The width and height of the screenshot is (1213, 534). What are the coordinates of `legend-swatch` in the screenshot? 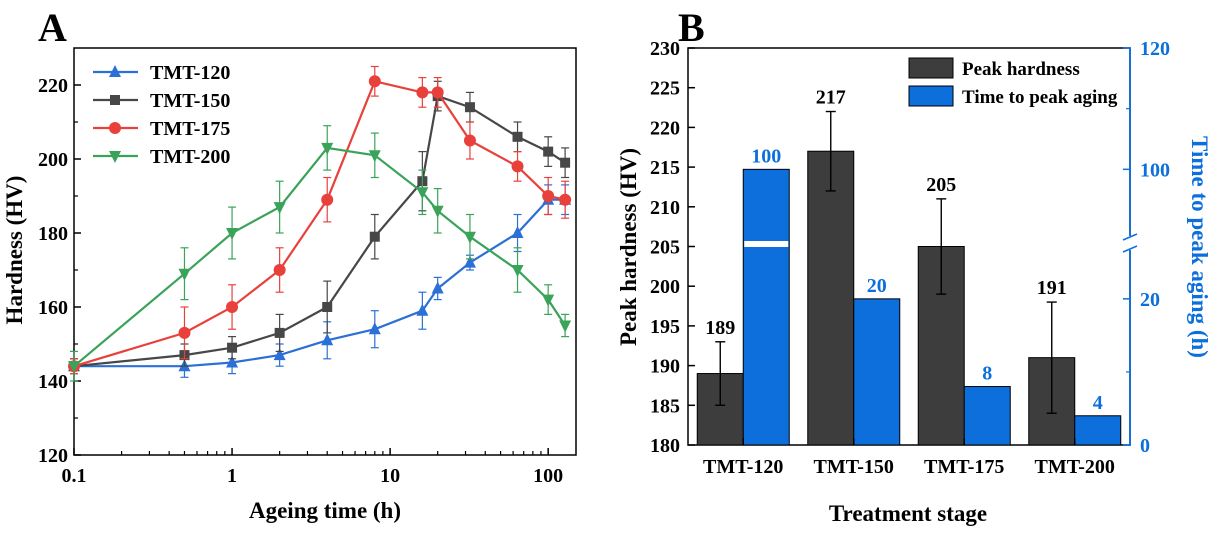 It's located at (931, 68).